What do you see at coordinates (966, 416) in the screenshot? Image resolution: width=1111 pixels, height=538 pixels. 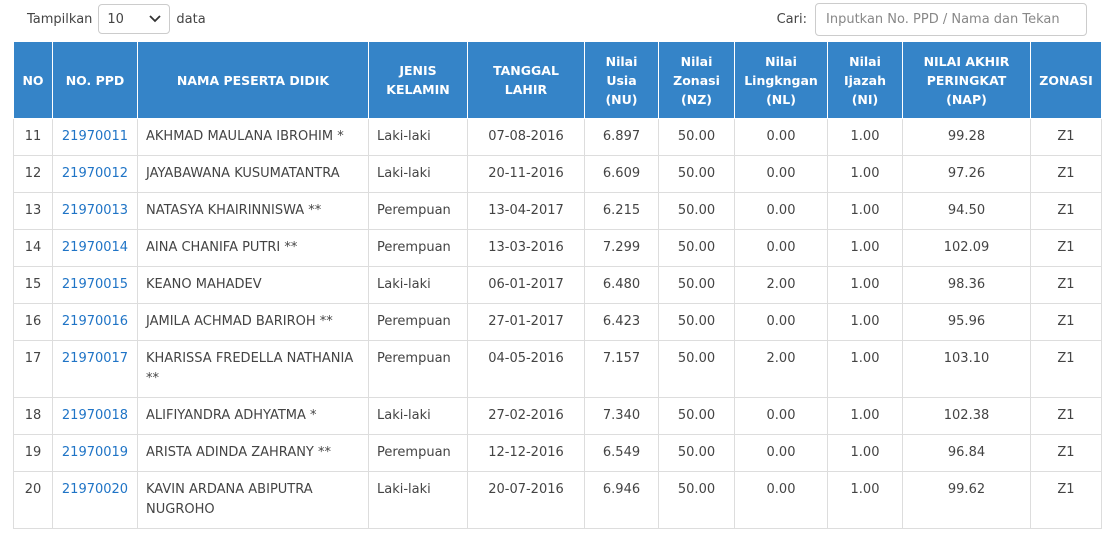 I see `table-cell: 102.38` at bounding box center [966, 416].